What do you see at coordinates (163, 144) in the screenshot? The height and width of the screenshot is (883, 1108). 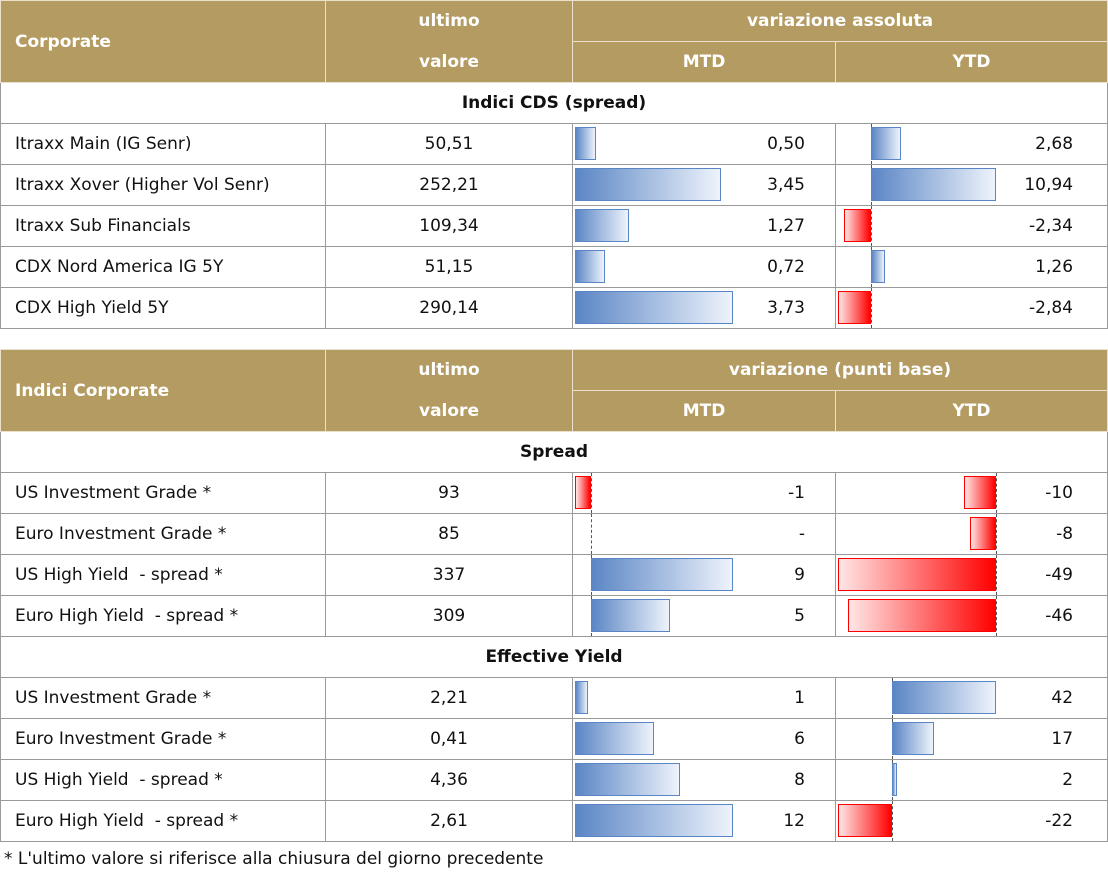 I see `row-label: Itraxx Main (IG Senr)` at bounding box center [163, 144].